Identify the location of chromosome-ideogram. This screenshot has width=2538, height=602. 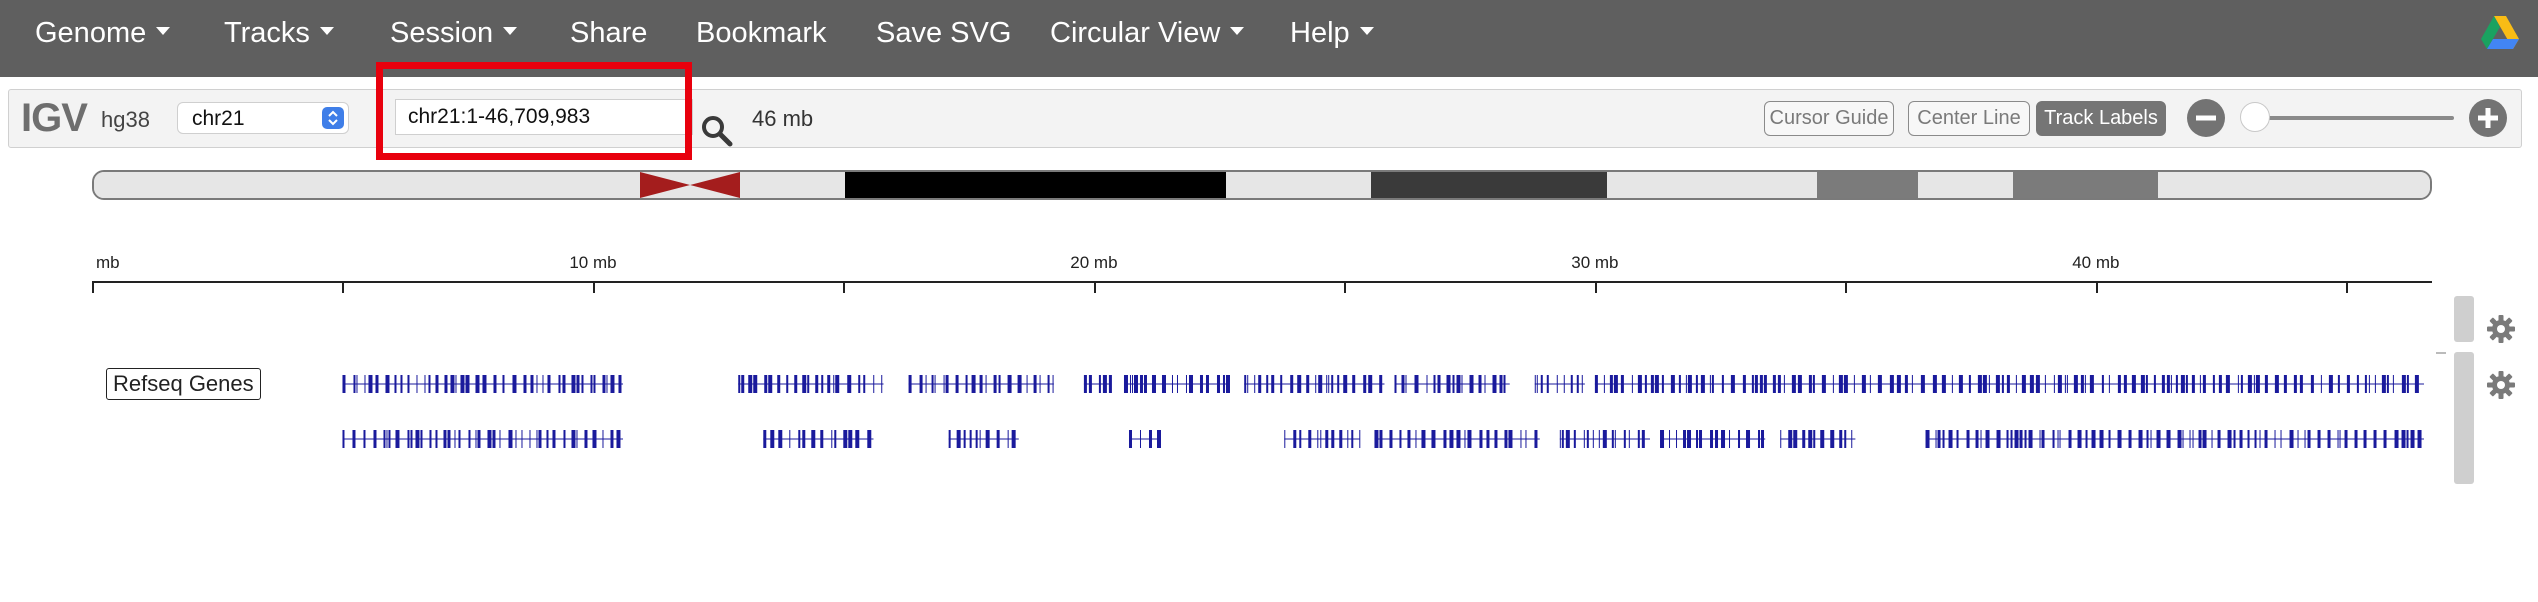
(1262, 185).